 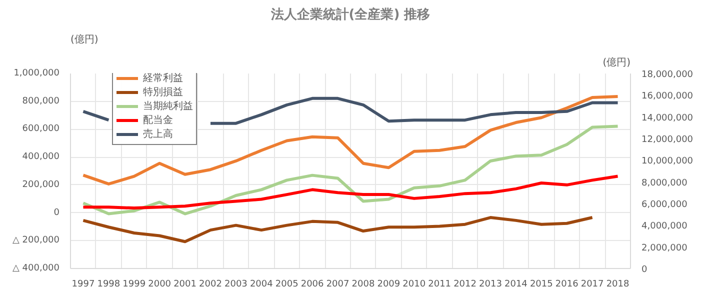 I want to click on legend-label: 特別損益, so click(x=163, y=92).